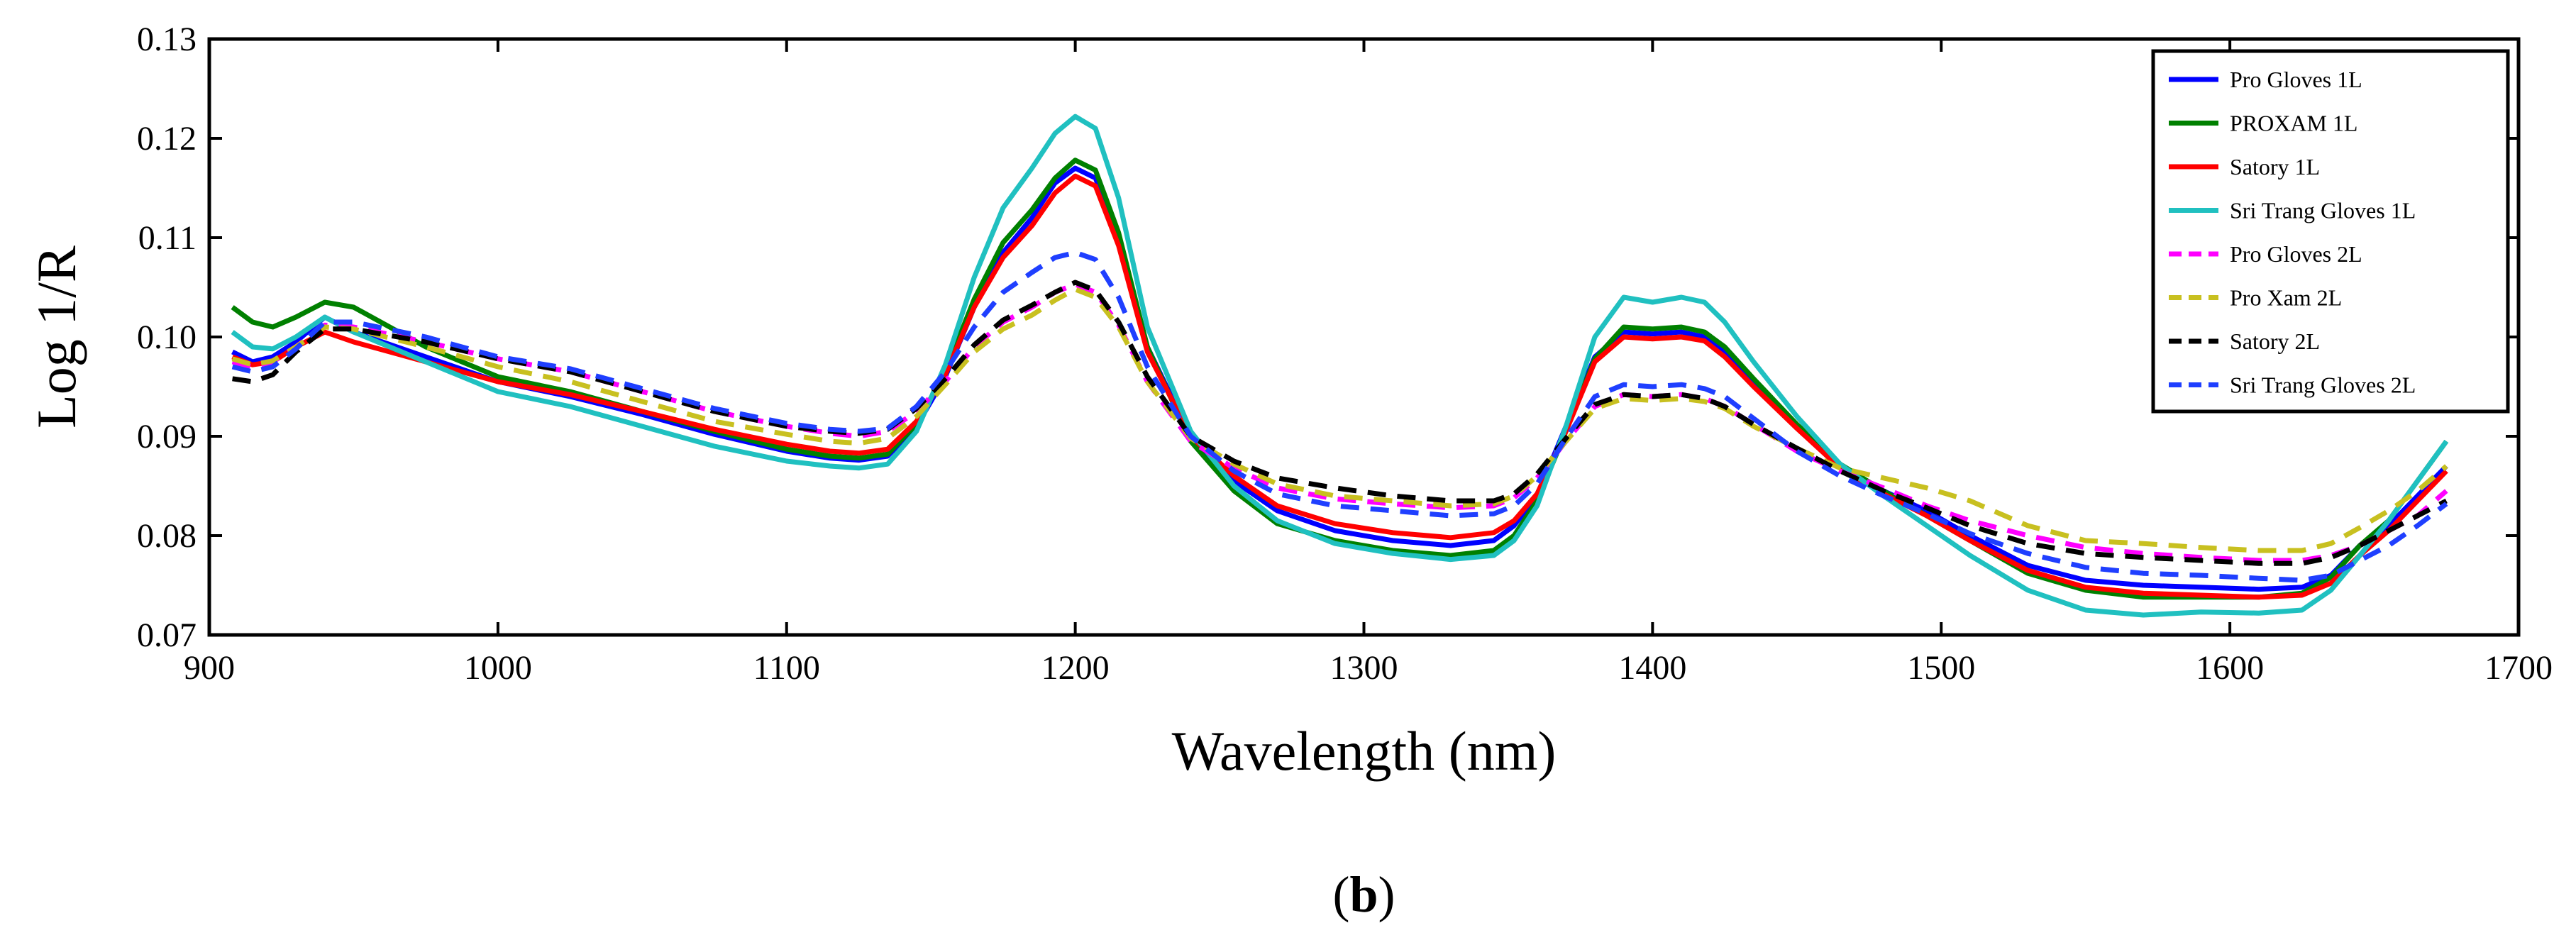 The width and height of the screenshot is (2576, 935). Describe the element at coordinates (2323, 210) in the screenshot. I see `legend-label-4: Sri Trang Gloves 1L` at that location.